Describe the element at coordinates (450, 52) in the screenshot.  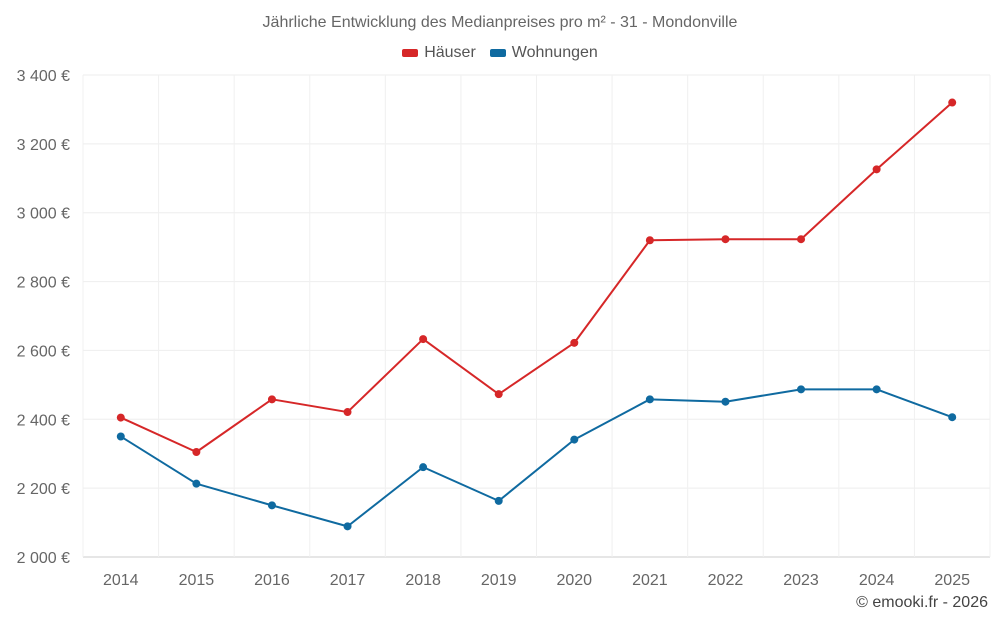
I see `legend-label-haeuser: Häuser` at that location.